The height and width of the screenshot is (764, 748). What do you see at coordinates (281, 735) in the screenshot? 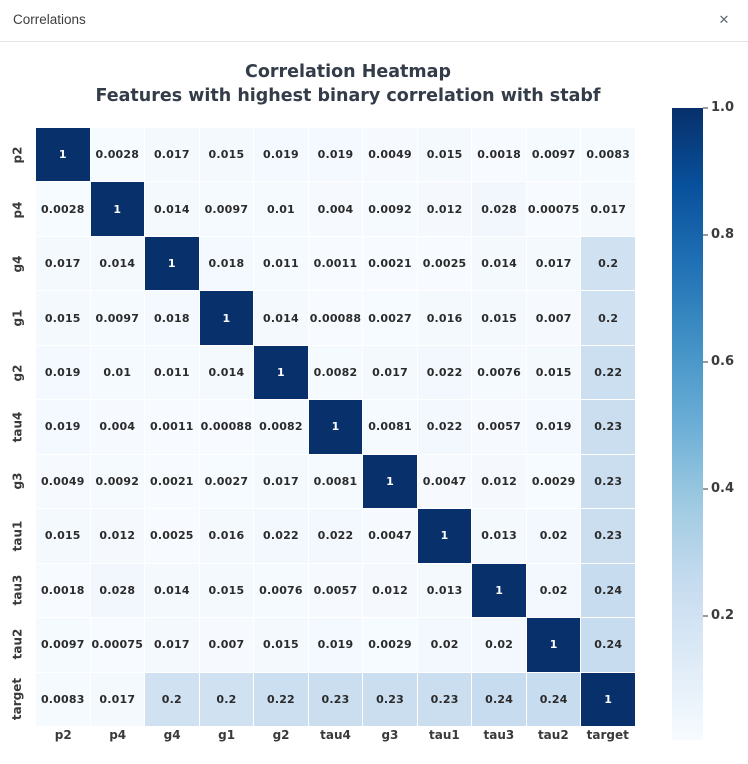
I see `col-label: g2` at bounding box center [281, 735].